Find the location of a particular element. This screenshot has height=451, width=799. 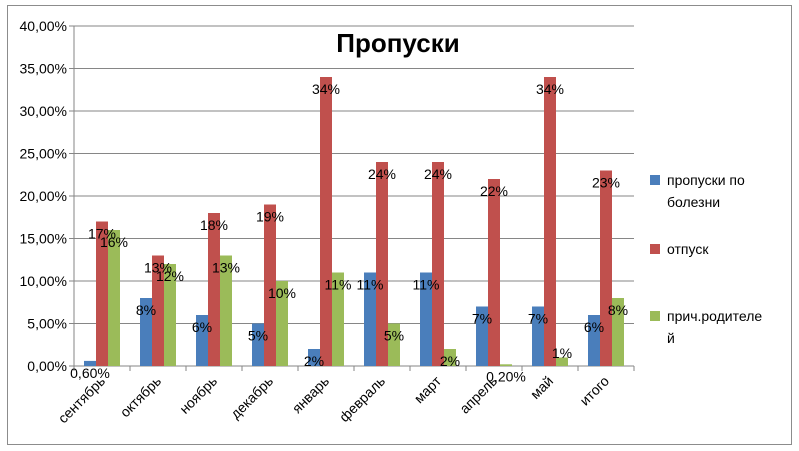

data-label: 16% is located at coordinates (114, 242).